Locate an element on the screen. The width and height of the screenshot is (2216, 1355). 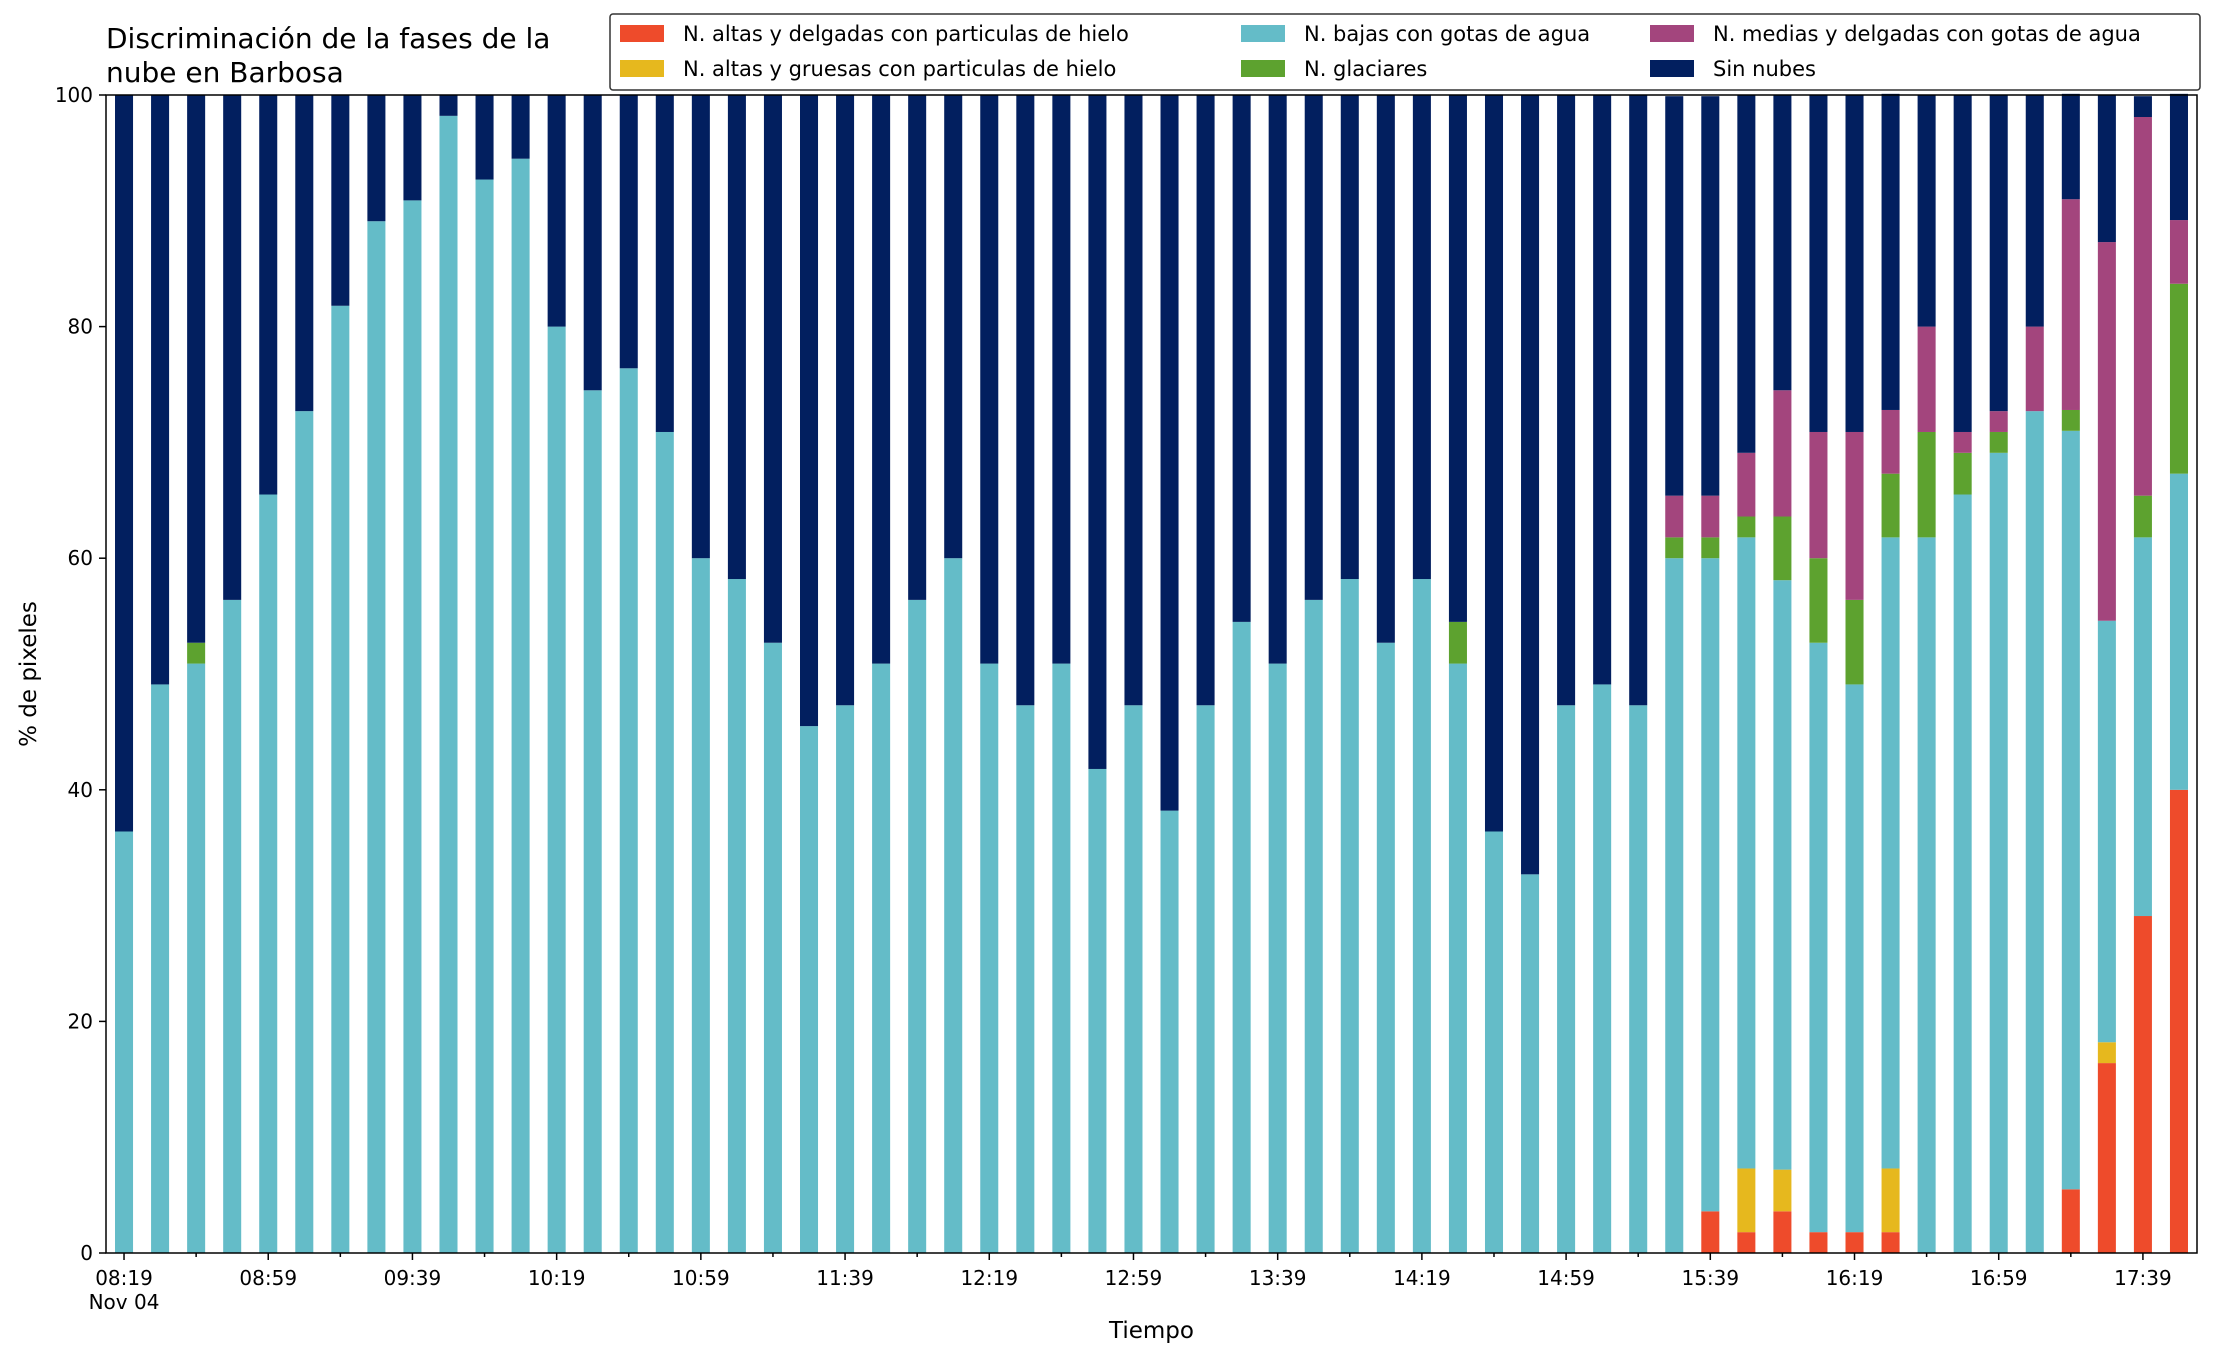
legend-label-3: N. glaciares is located at coordinates (1365, 69).